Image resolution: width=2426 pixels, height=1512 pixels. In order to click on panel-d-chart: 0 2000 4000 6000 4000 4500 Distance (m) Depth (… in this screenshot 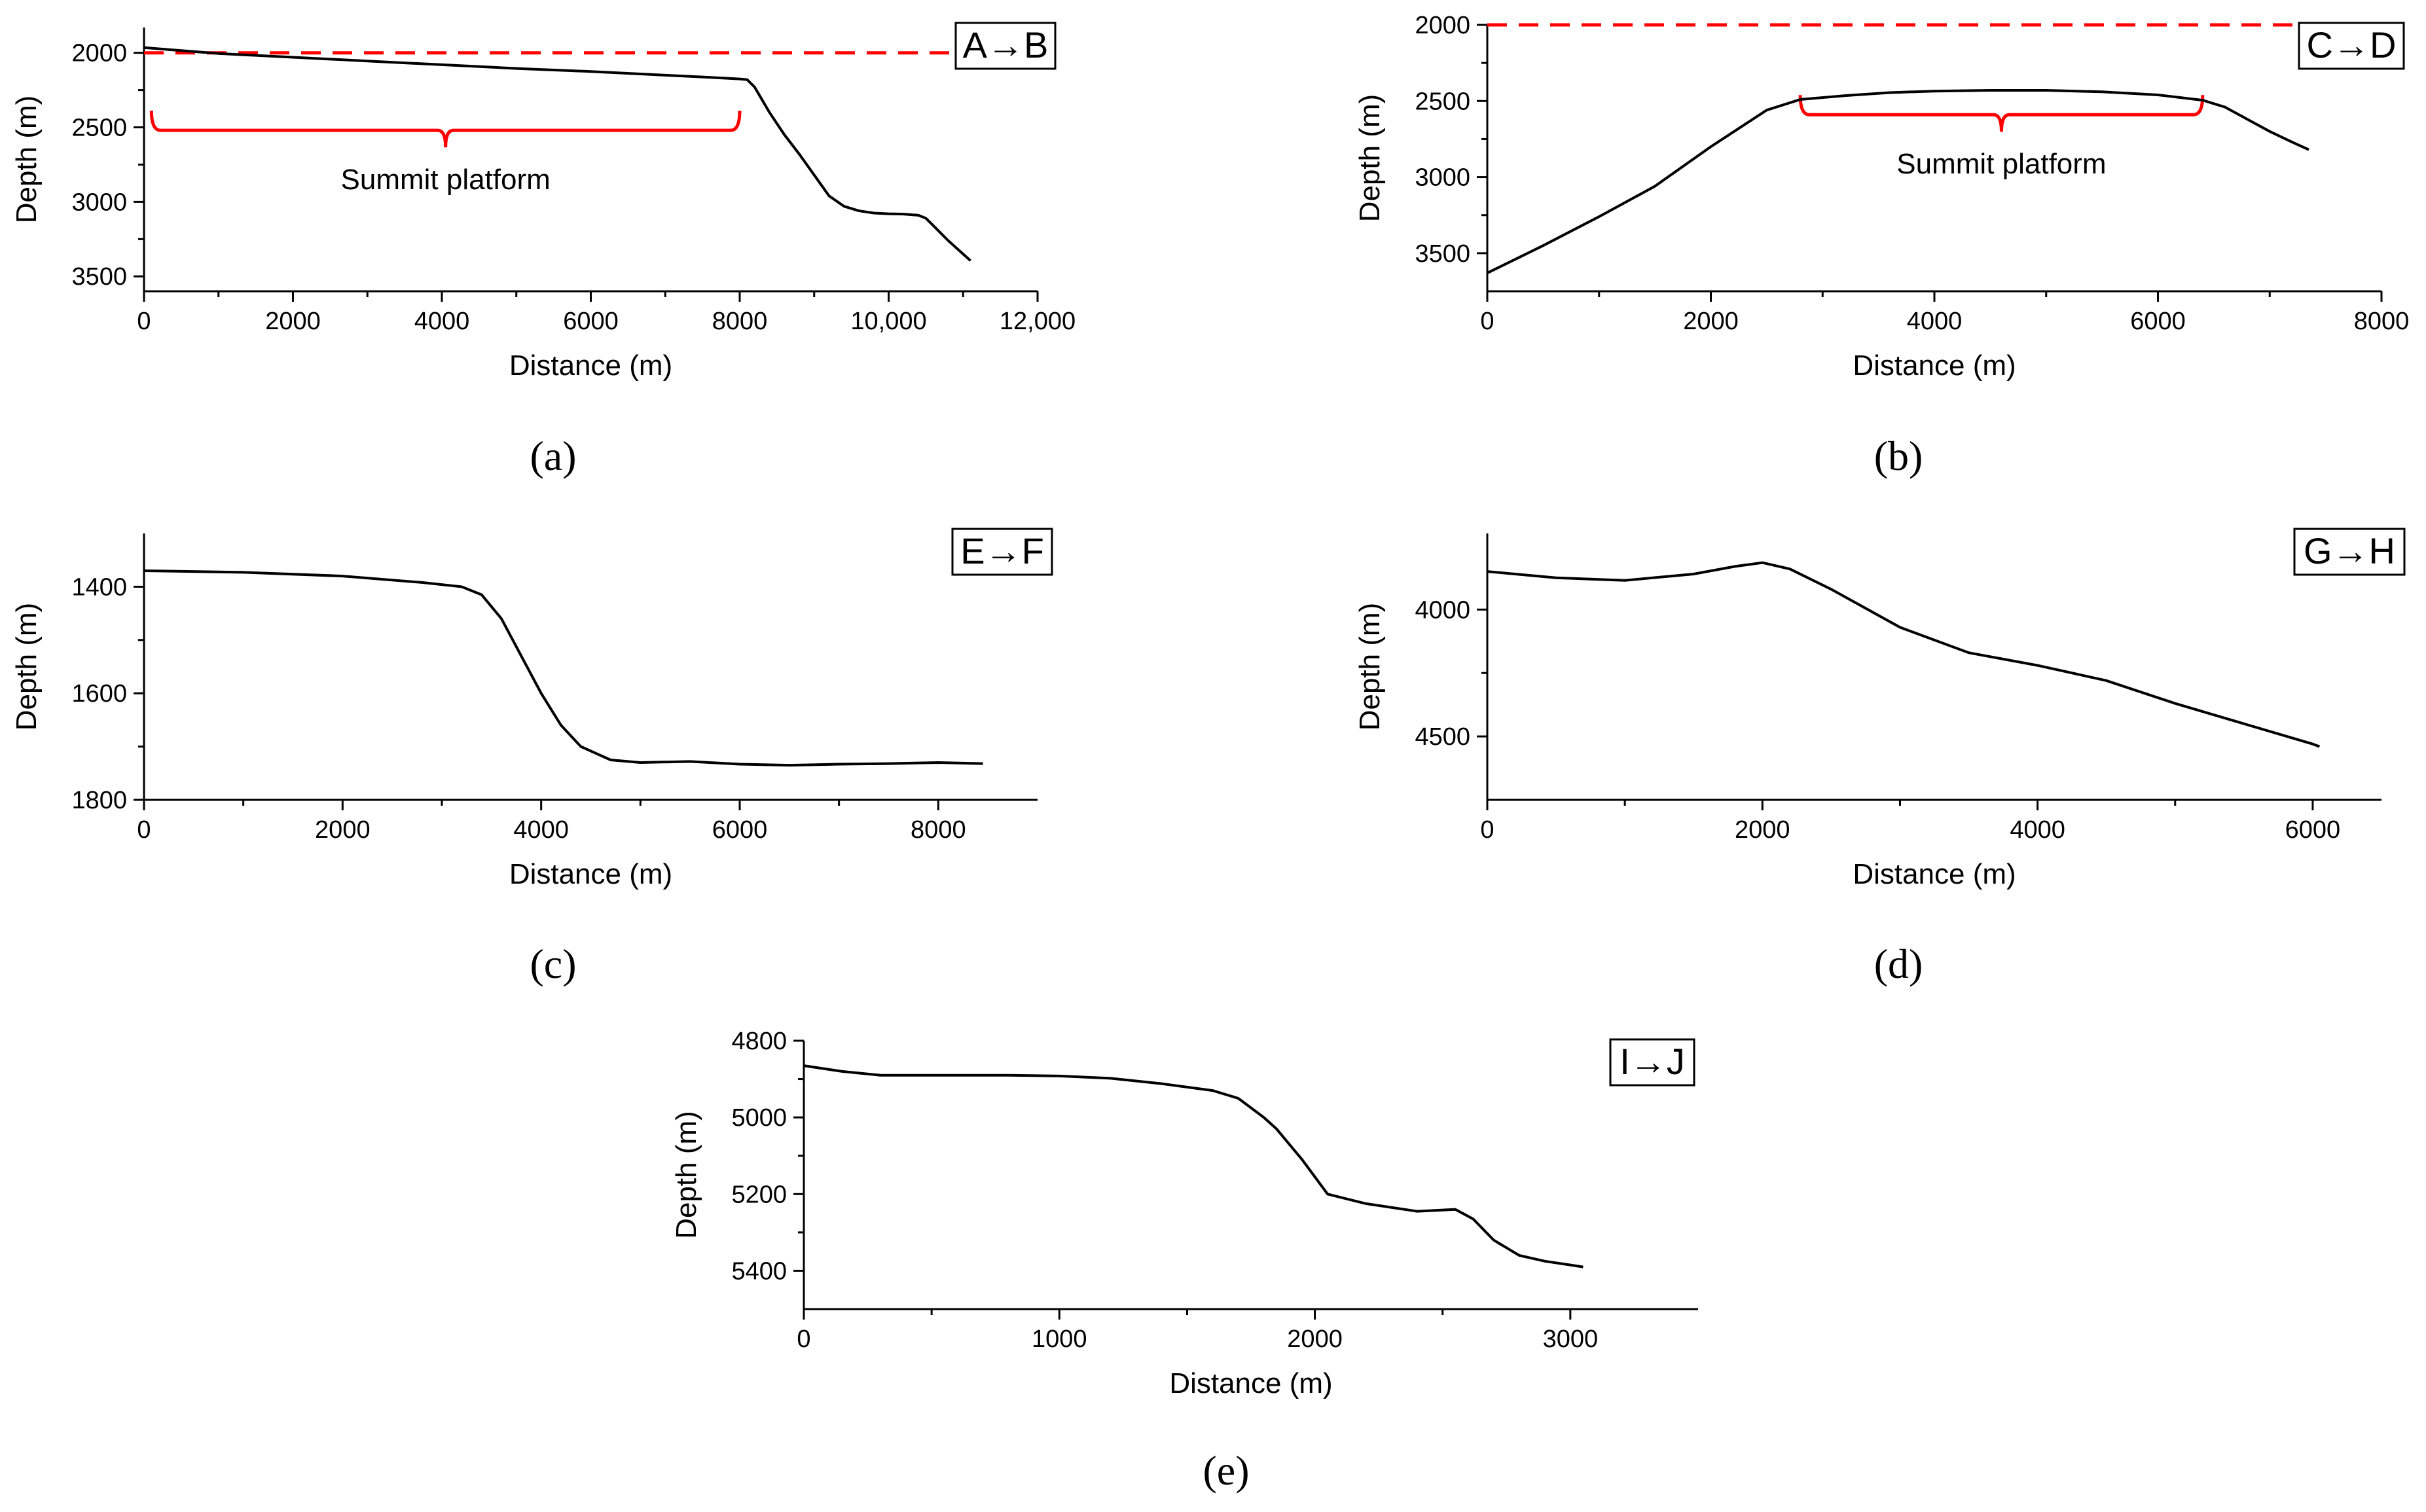, I will do `click(1880, 709)`.